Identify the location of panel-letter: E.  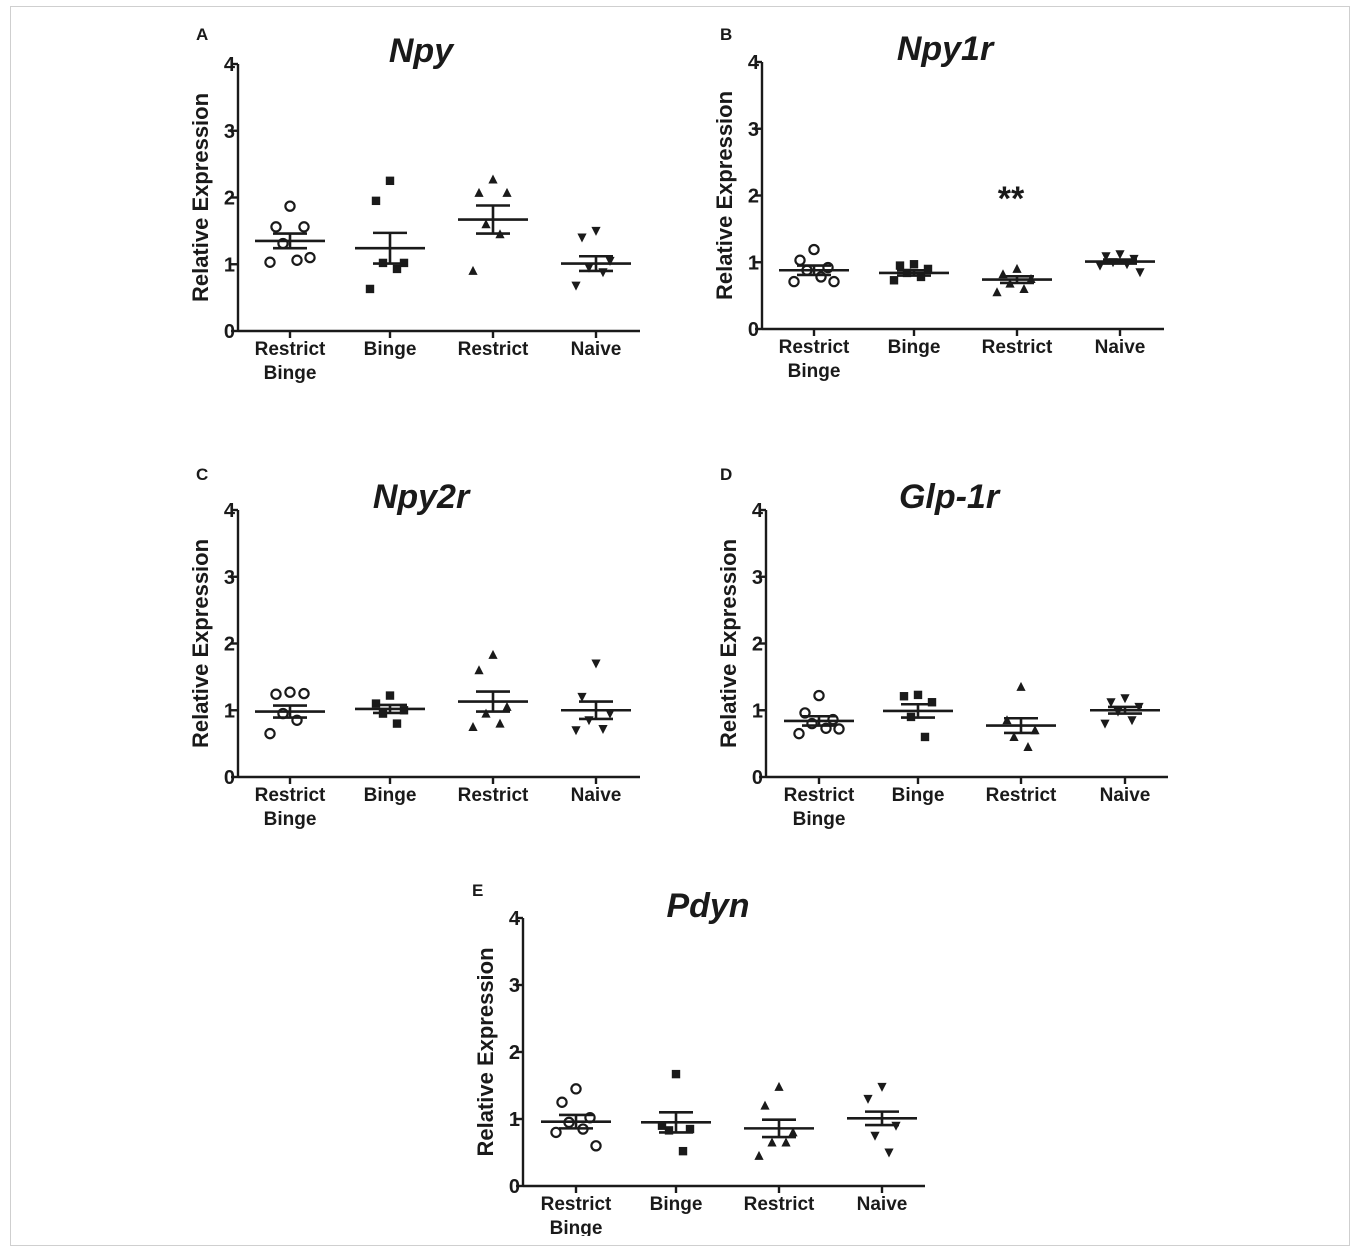
(477, 890).